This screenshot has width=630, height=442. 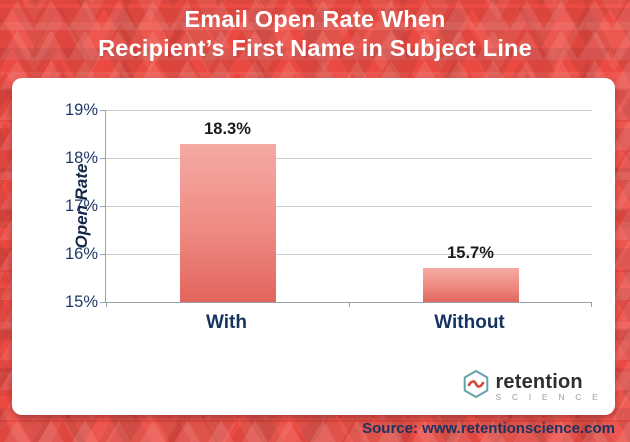 I want to click on y-tick-label-19: 19%, so click(x=81, y=110).